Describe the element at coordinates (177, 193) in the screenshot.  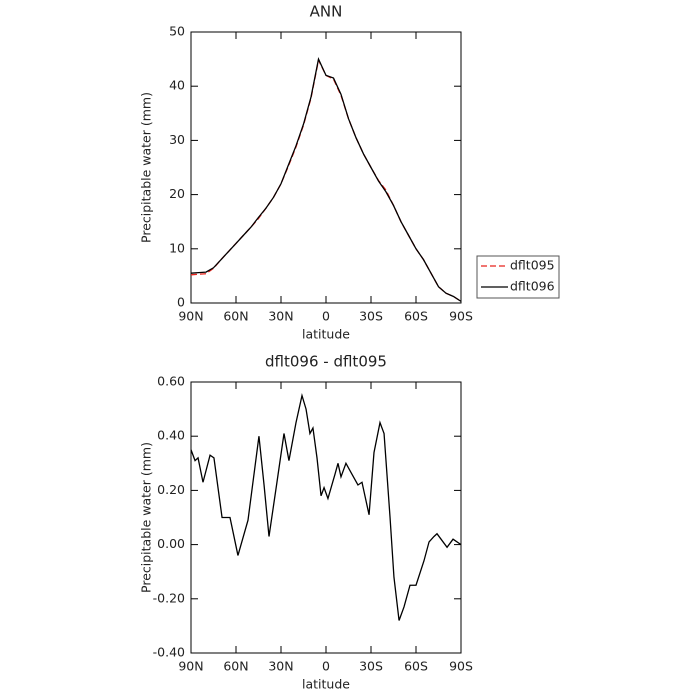
I see `y-tick-label: 20` at that location.